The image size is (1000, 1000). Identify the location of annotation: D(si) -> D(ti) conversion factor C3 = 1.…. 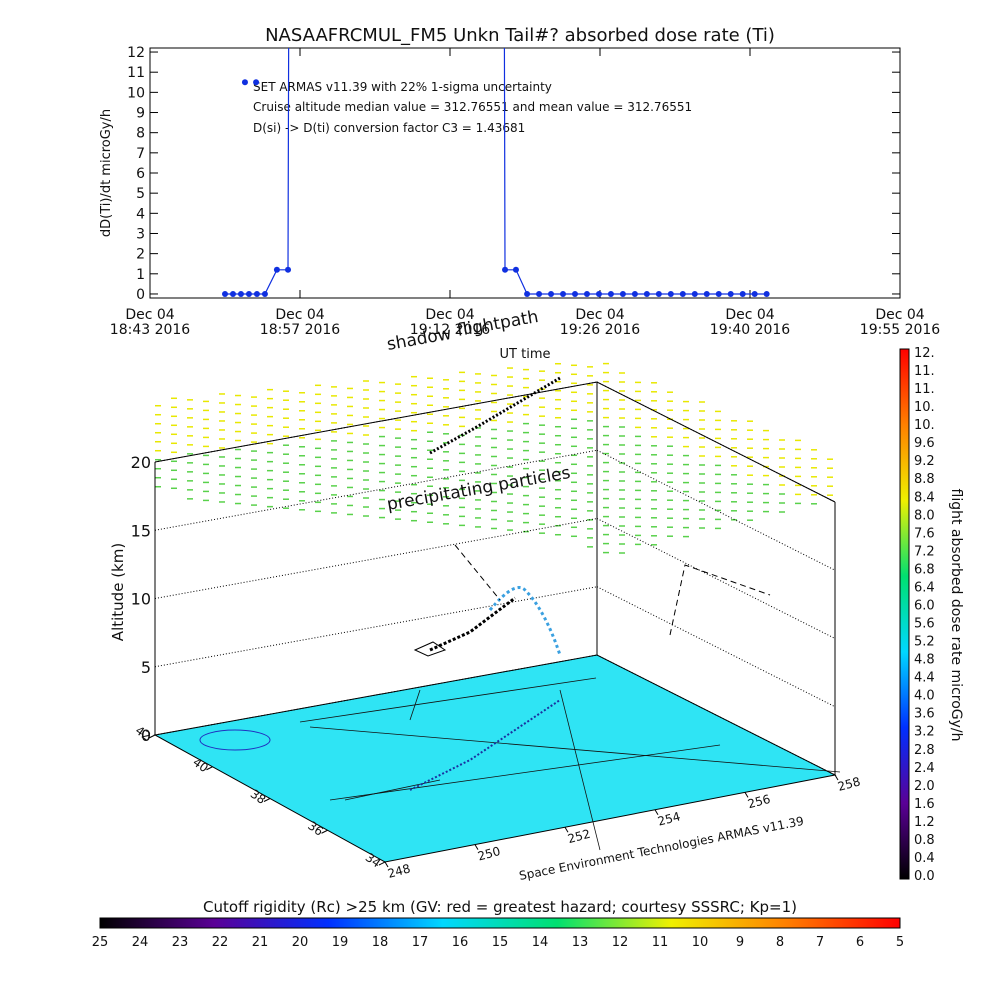
(389, 128).